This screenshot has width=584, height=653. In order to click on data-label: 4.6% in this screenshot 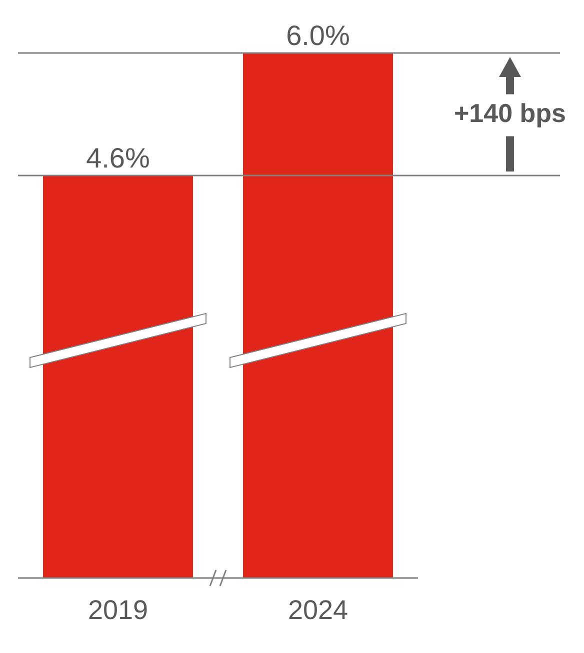, I will do `click(118, 158)`.